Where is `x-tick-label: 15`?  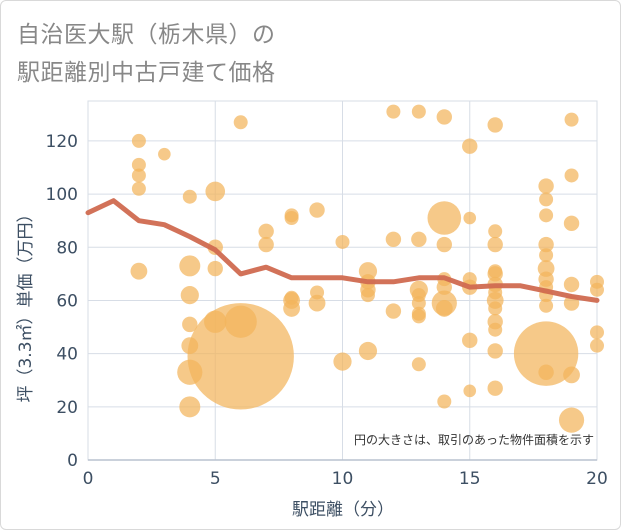 x-tick-label: 15 is located at coordinates (470, 479).